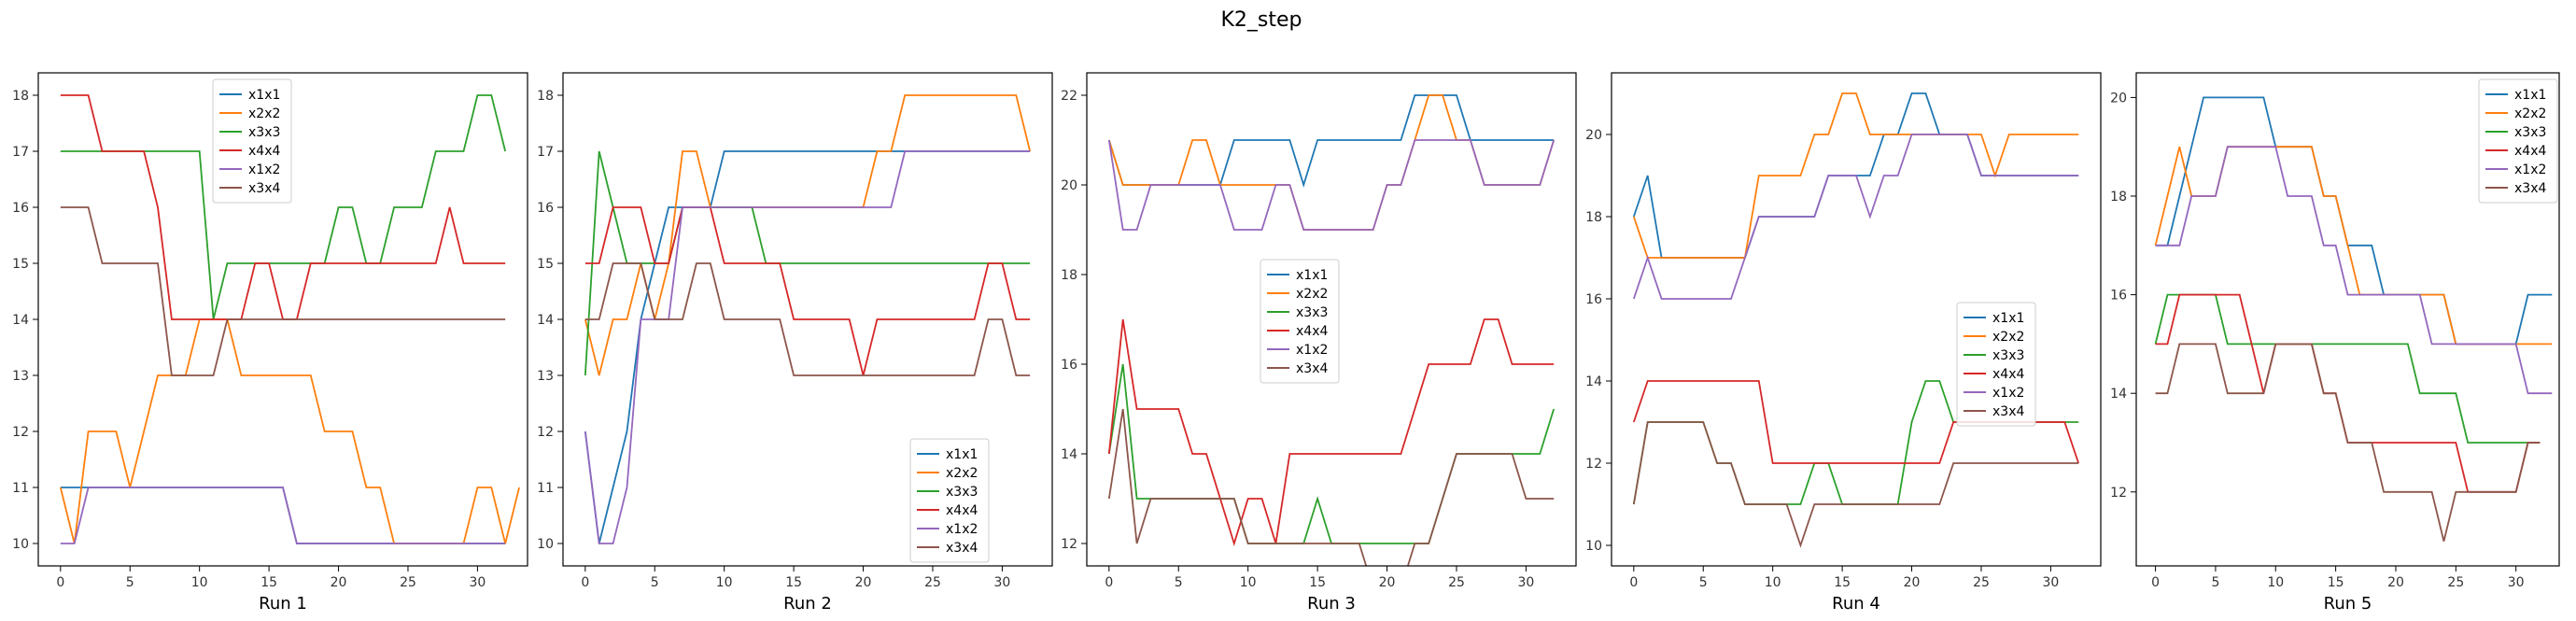 The height and width of the screenshot is (621, 2576). Describe the element at coordinates (1856, 604) in the screenshot. I see `x-axis-label: Run 4` at that location.